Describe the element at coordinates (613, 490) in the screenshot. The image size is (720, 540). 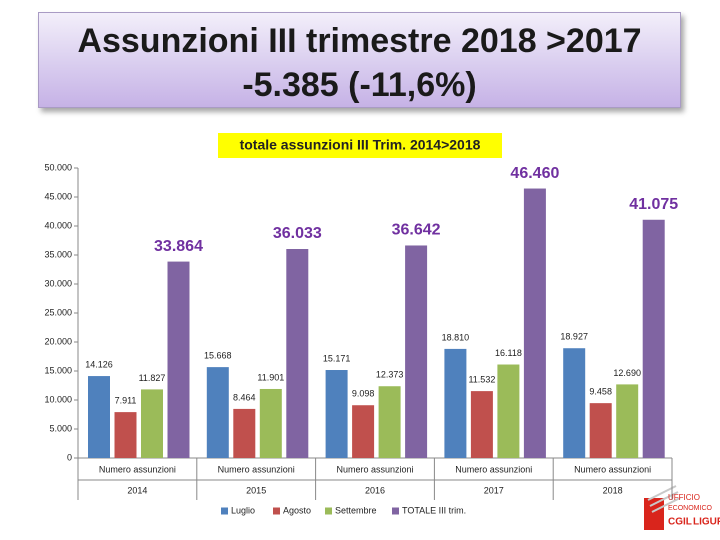
I see `x-tick-label: 2018` at that location.